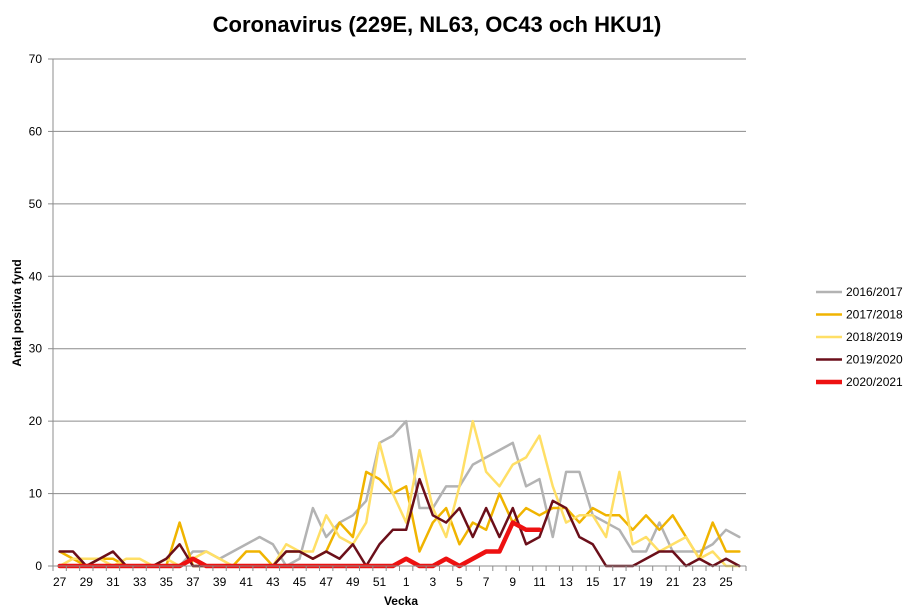  What do you see at coordinates (36, 494) in the screenshot?
I see `y-tick-label: 10` at bounding box center [36, 494].